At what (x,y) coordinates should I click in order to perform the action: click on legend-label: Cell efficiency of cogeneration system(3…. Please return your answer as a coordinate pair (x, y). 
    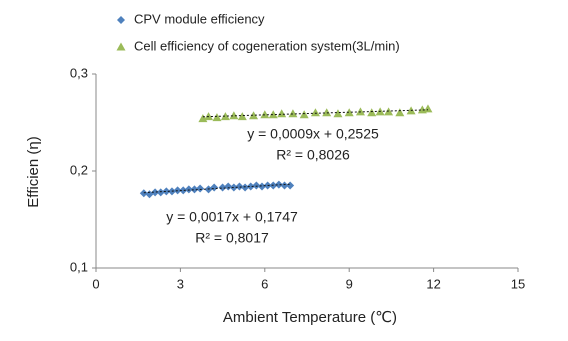
    Looking at the image, I should click on (267, 45).